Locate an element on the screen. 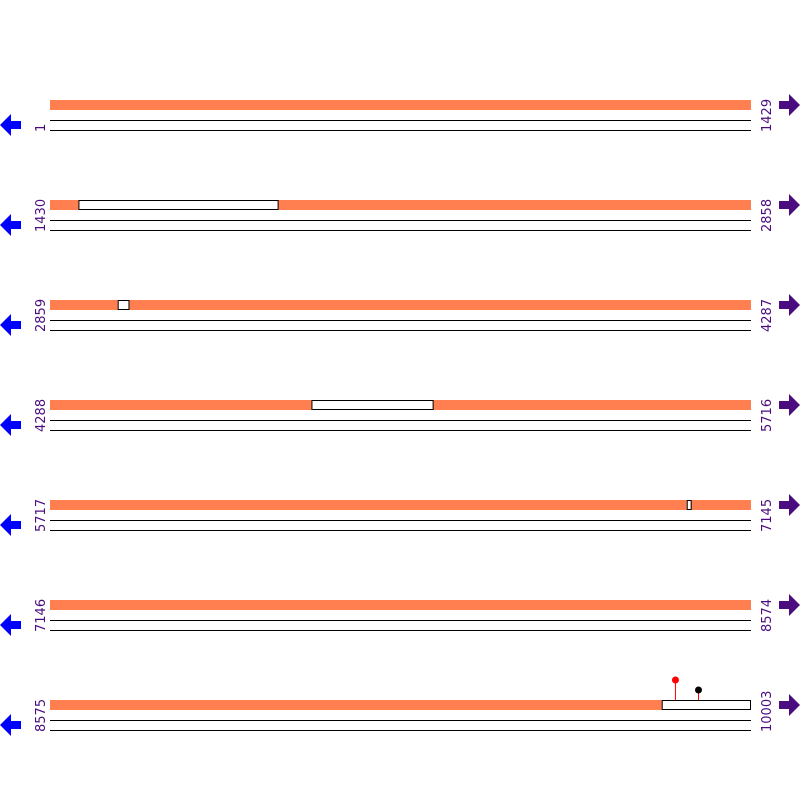  row-end-label: 10003 is located at coordinates (767, 711).